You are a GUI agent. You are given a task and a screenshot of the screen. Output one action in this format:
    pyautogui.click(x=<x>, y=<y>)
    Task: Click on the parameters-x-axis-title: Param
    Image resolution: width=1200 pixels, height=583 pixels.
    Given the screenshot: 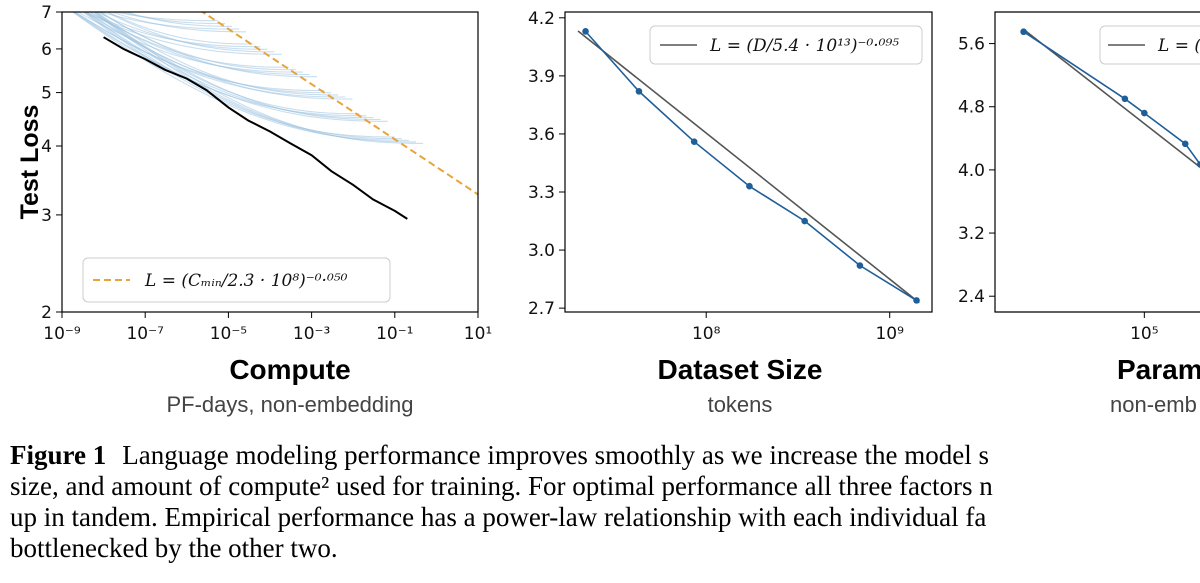 What is the action you would take?
    pyautogui.click(x=1158, y=369)
    